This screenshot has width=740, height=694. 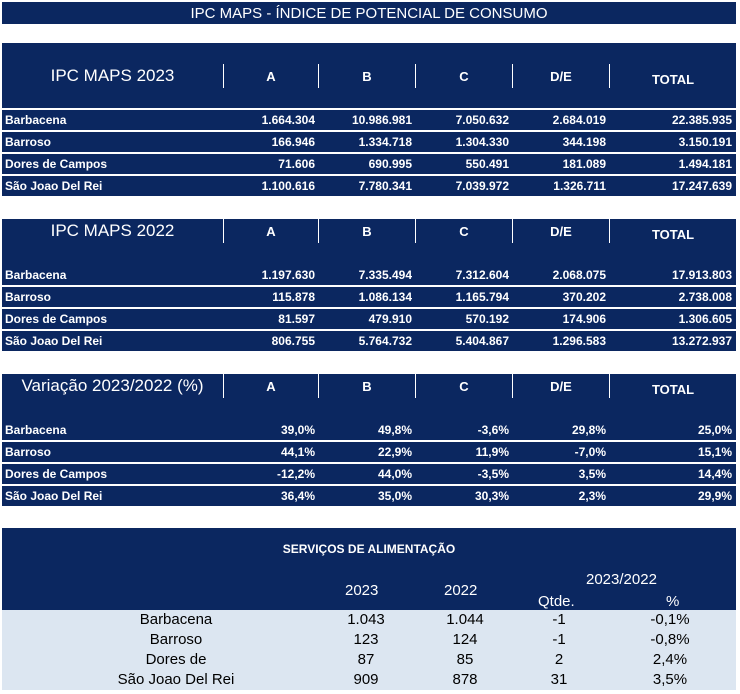 I want to click on cell-de: 2.068.075, so click(x=579, y=275).